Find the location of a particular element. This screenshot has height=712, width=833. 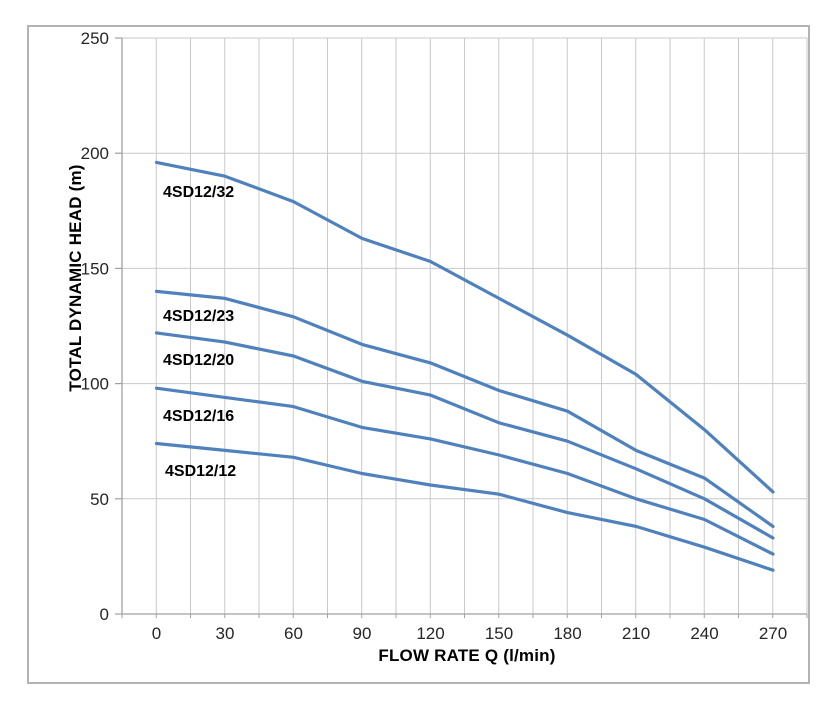

x-tick-label: 0 is located at coordinates (156, 633).